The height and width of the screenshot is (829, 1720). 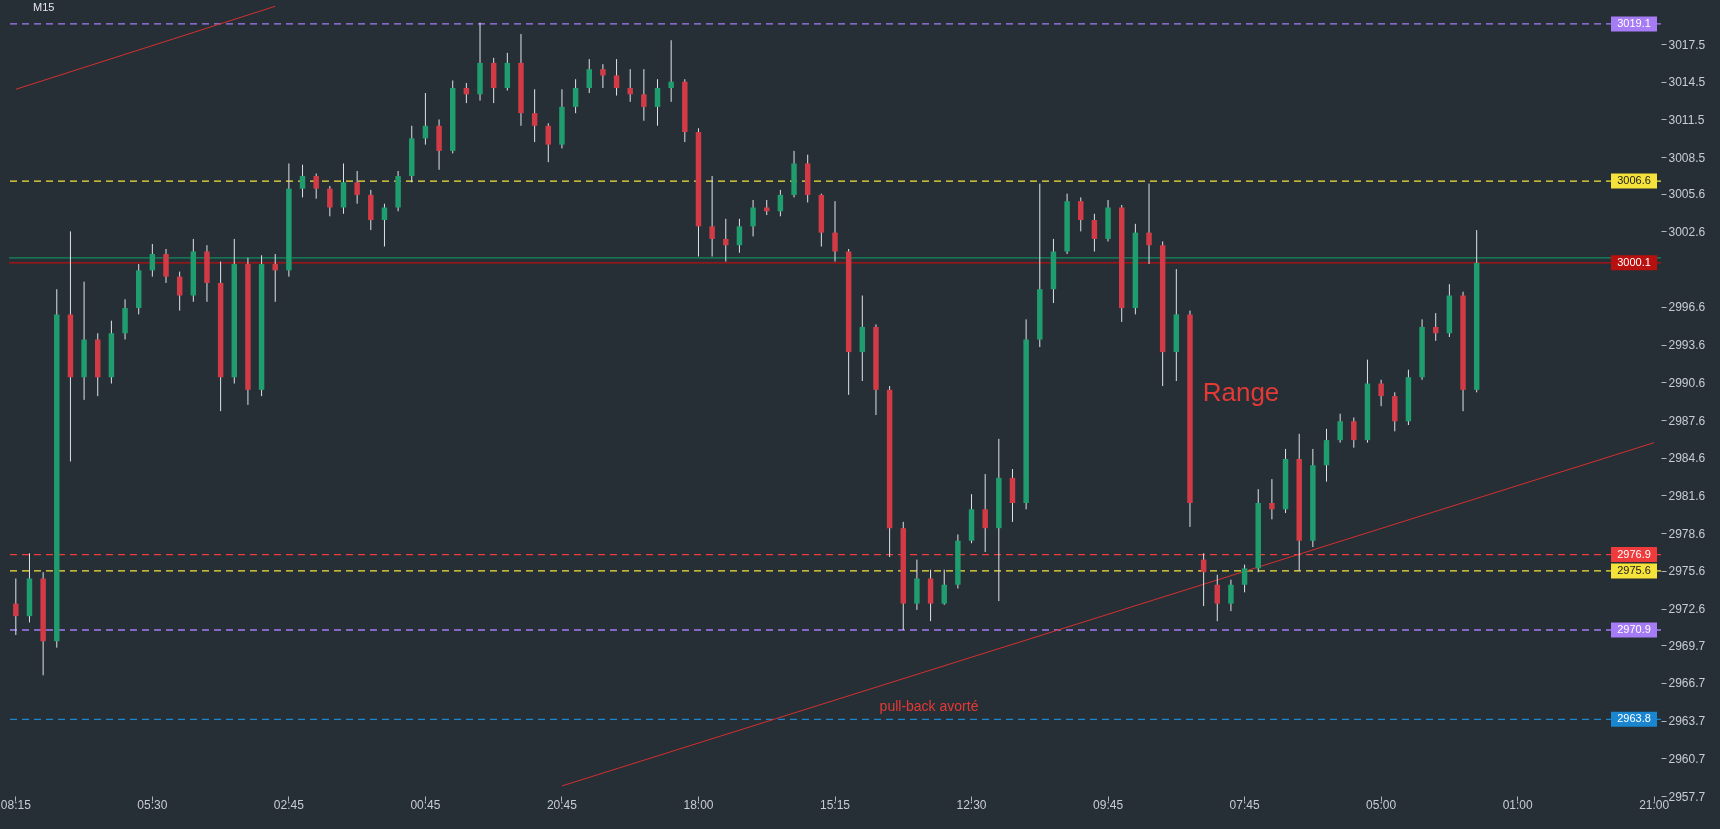 I want to click on x-tick-label: 15:15, so click(x=835, y=804).